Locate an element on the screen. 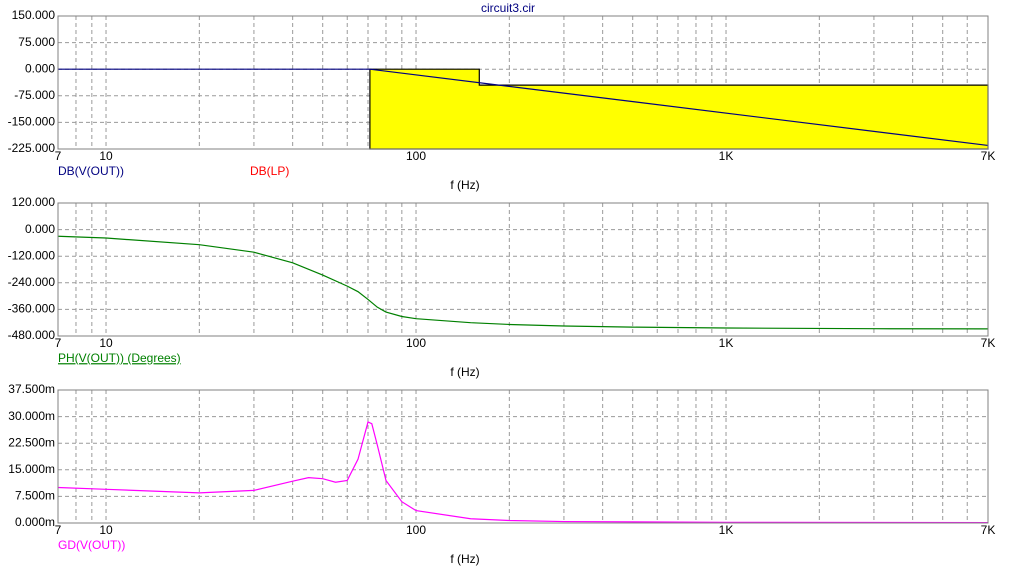  y-tick-label: -225.000 is located at coordinates (32, 148).